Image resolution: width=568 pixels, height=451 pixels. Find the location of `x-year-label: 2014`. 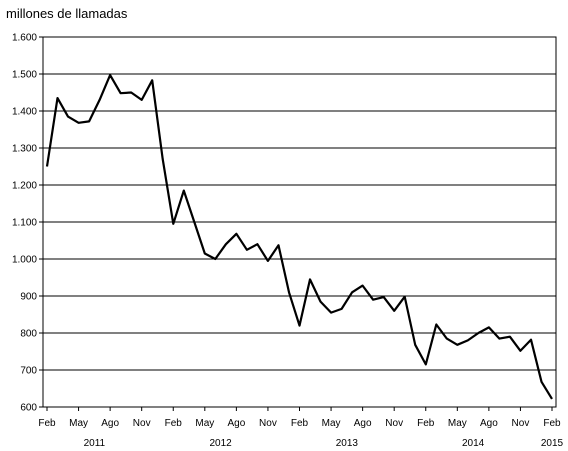

x-year-label: 2014 is located at coordinates (473, 443).